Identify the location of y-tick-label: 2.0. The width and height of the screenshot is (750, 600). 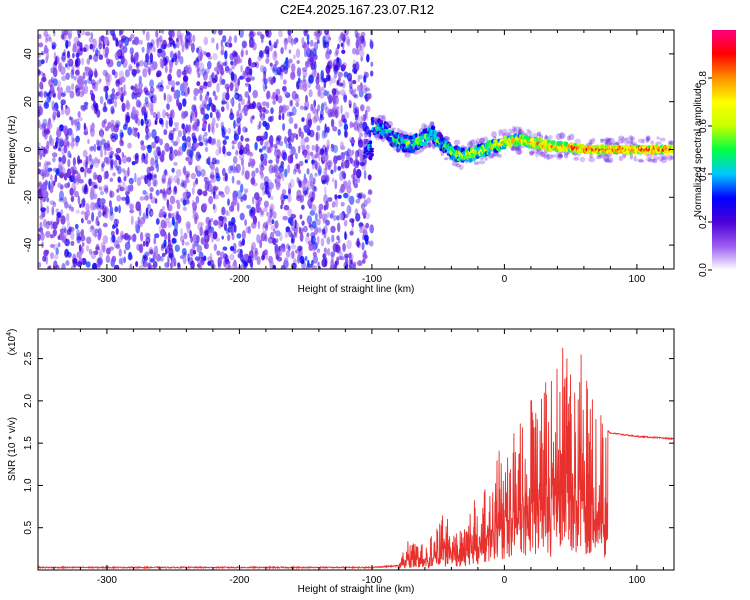
(28, 400).